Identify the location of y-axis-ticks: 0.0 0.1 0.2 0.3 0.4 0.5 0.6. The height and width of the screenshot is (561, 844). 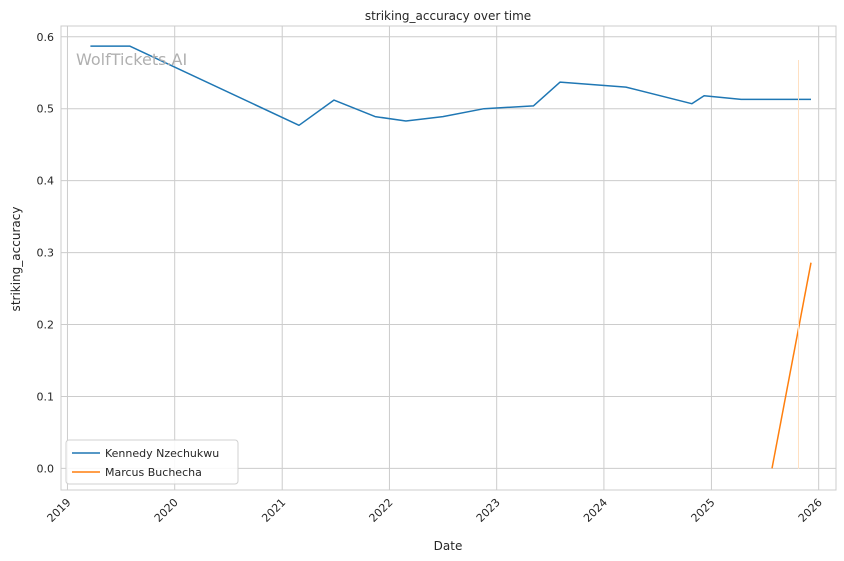
(46, 253).